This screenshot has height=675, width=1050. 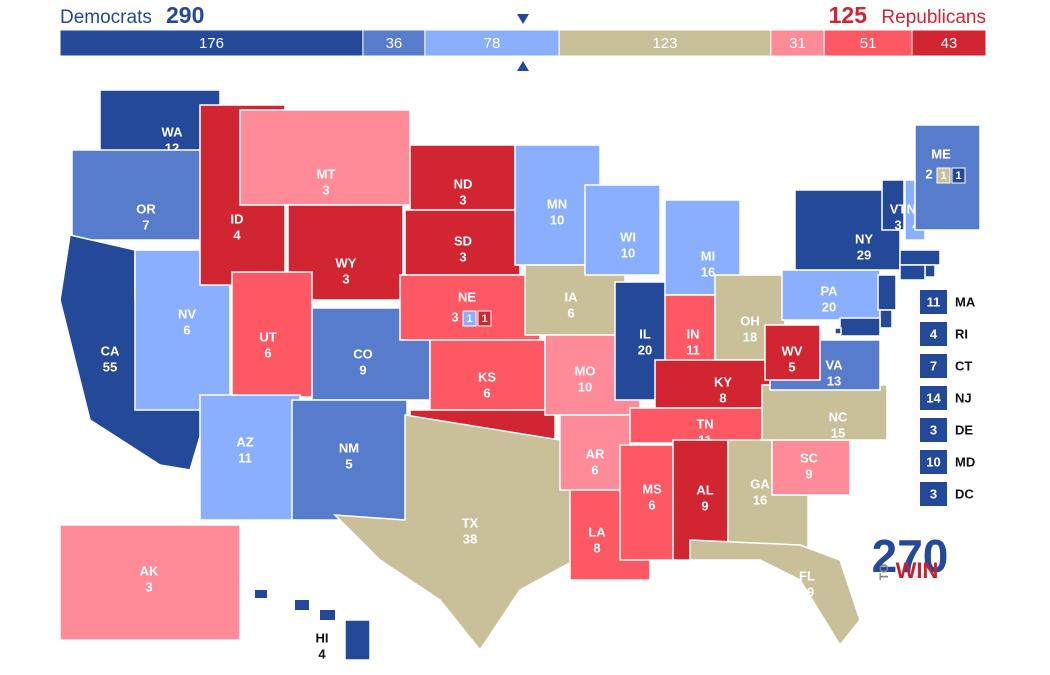 I want to click on state-abbr: KS, so click(x=487, y=376).